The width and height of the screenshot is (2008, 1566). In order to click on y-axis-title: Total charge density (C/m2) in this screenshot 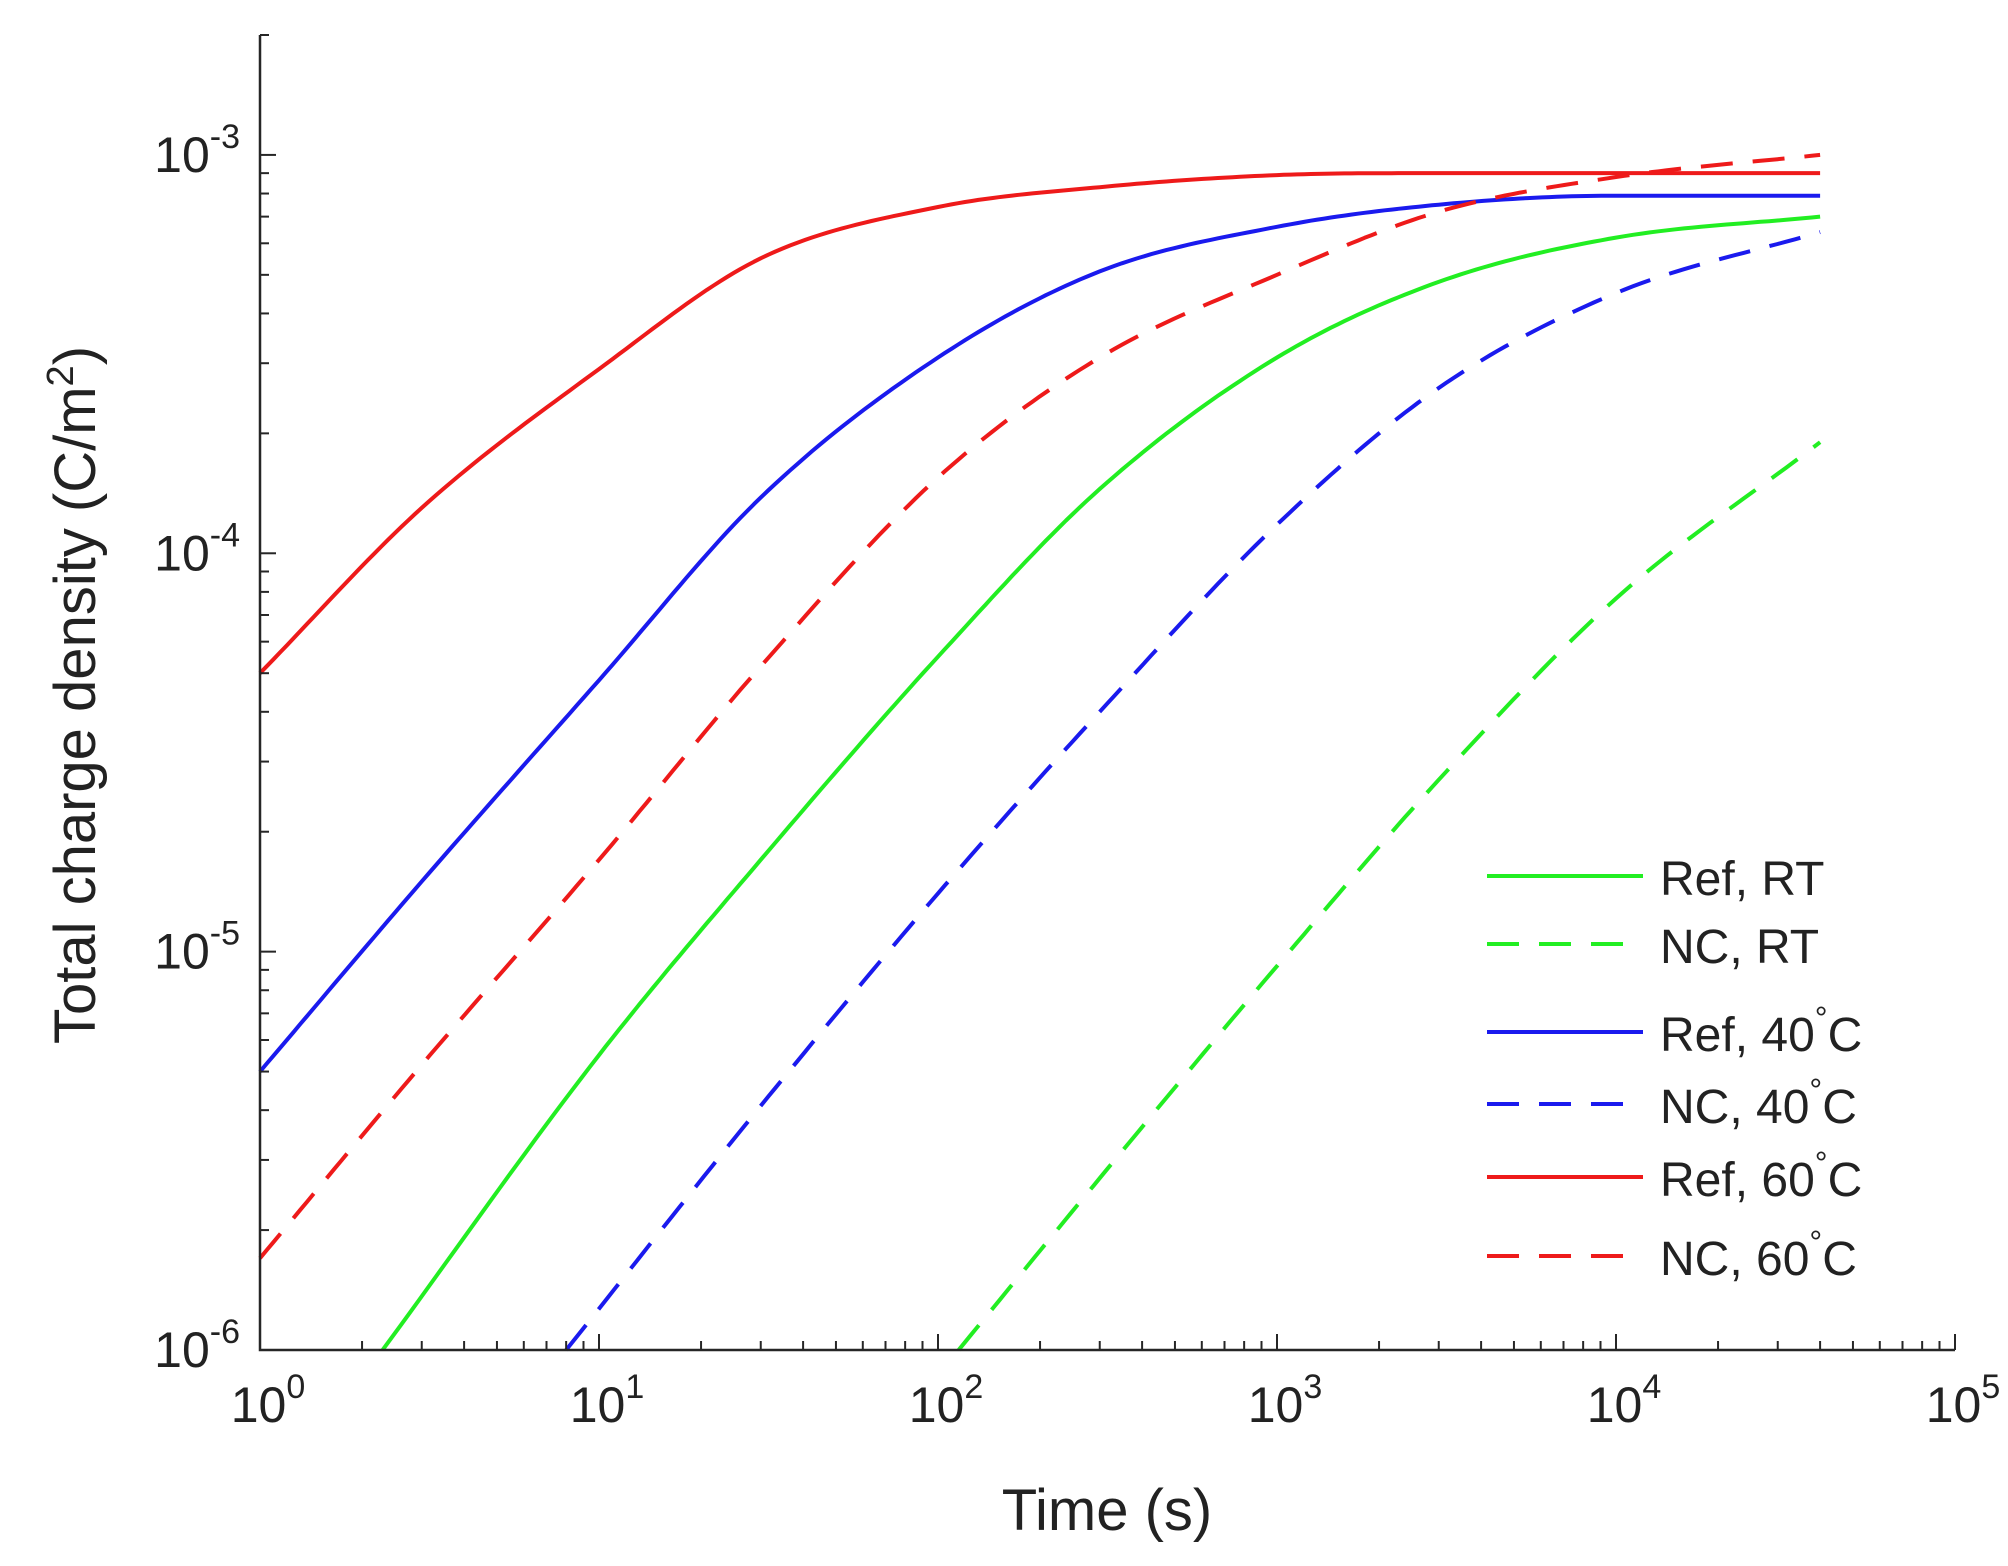, I will do `click(74, 695)`.